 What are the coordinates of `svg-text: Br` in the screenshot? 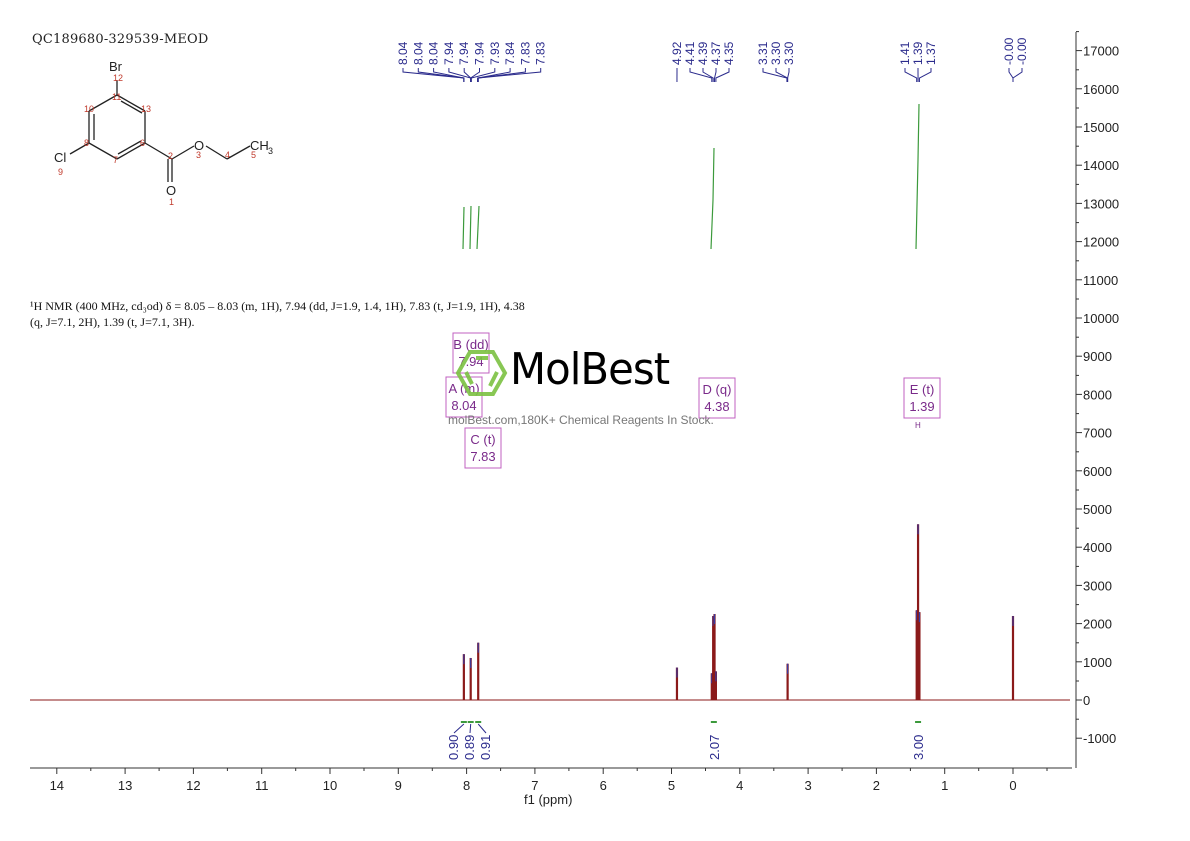 It's located at (116, 66).